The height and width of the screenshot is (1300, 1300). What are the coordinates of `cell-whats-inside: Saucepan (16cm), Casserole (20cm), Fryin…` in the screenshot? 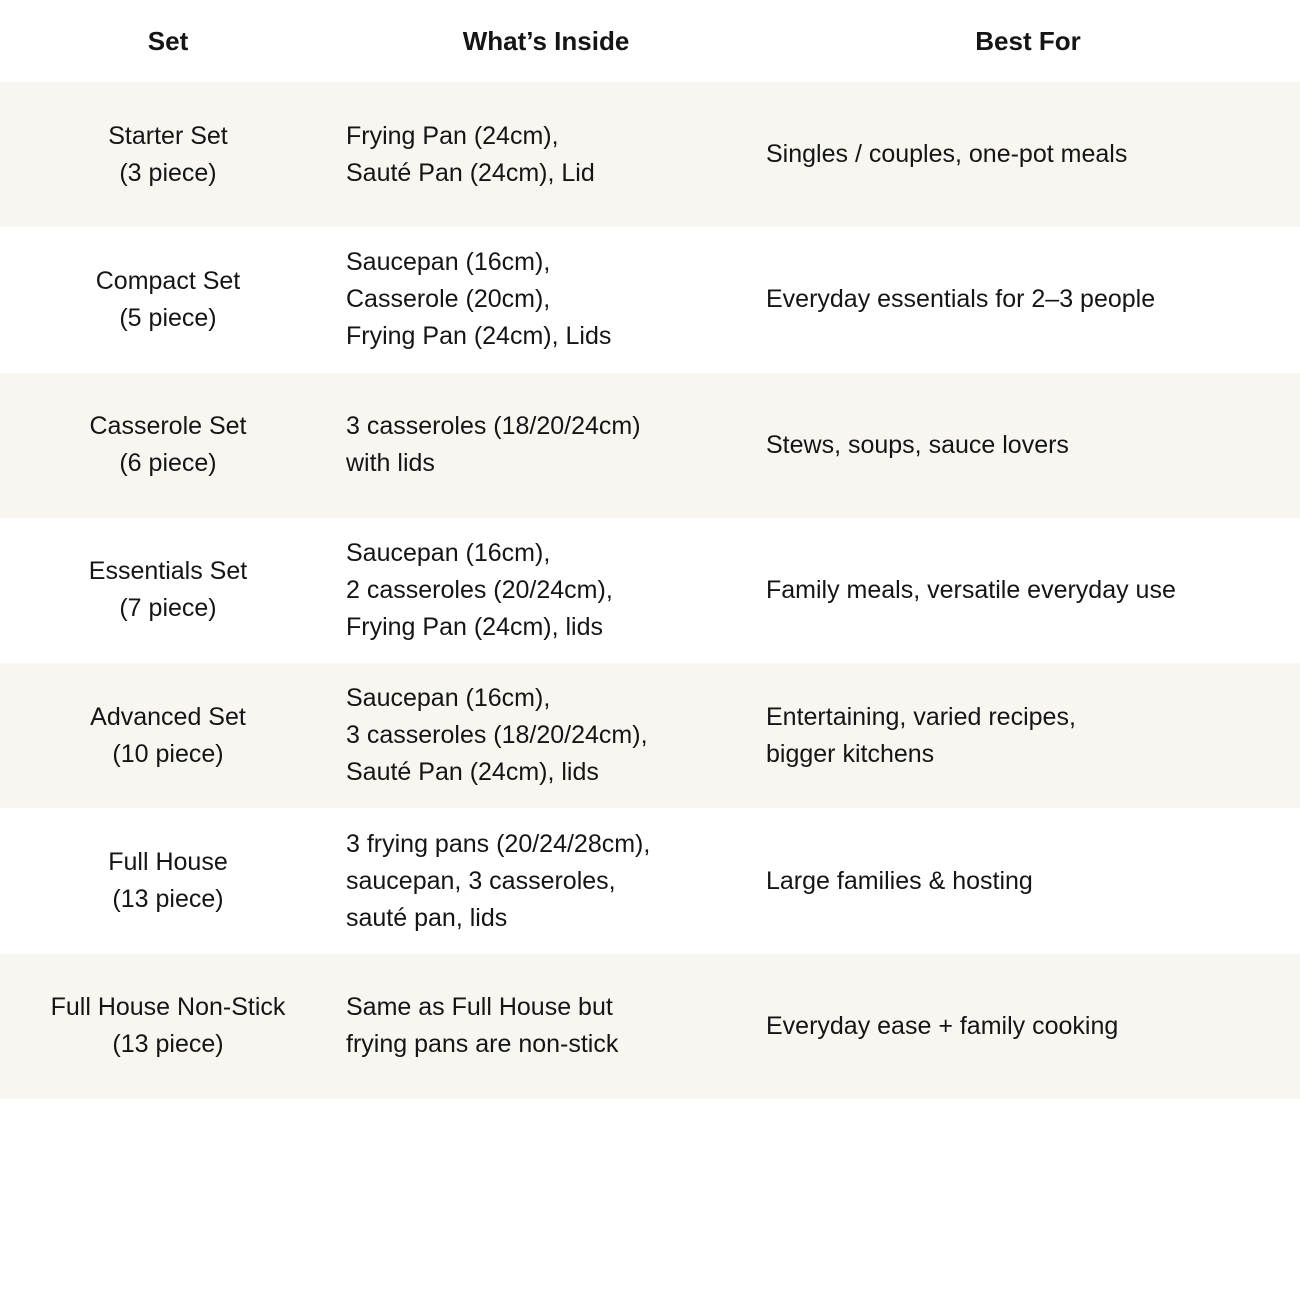 It's located at (479, 299).